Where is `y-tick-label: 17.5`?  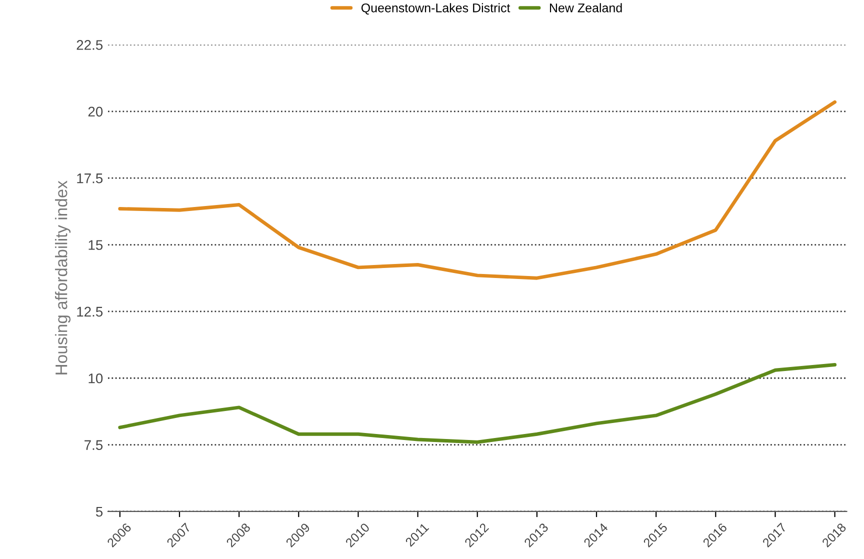 y-tick-label: 17.5 is located at coordinates (90, 179).